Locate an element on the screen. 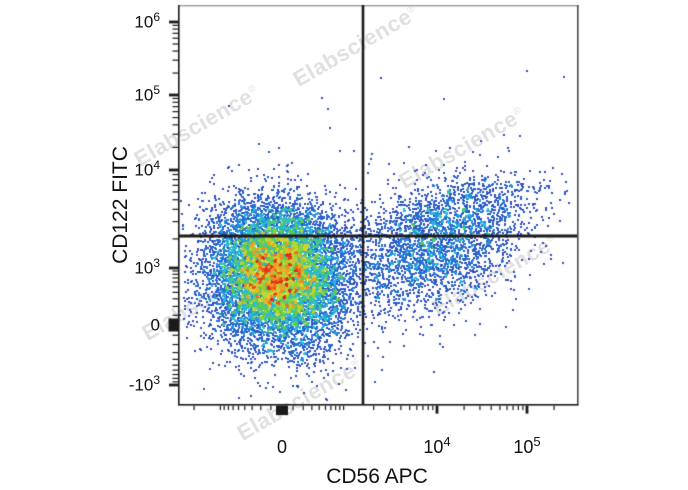 The image size is (688, 490). y-axis-title: CD122 FITC is located at coordinates (120, 205).